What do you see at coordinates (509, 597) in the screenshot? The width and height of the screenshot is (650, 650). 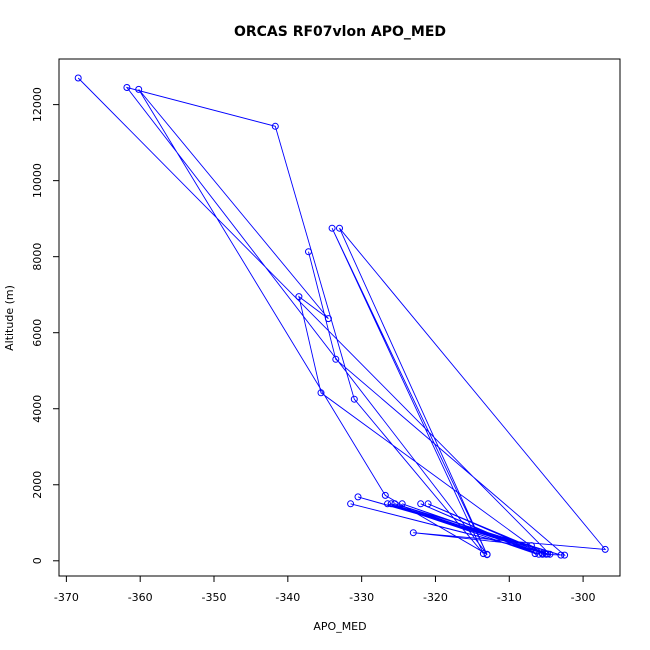 I see `x-tick-label: -310` at bounding box center [509, 597].